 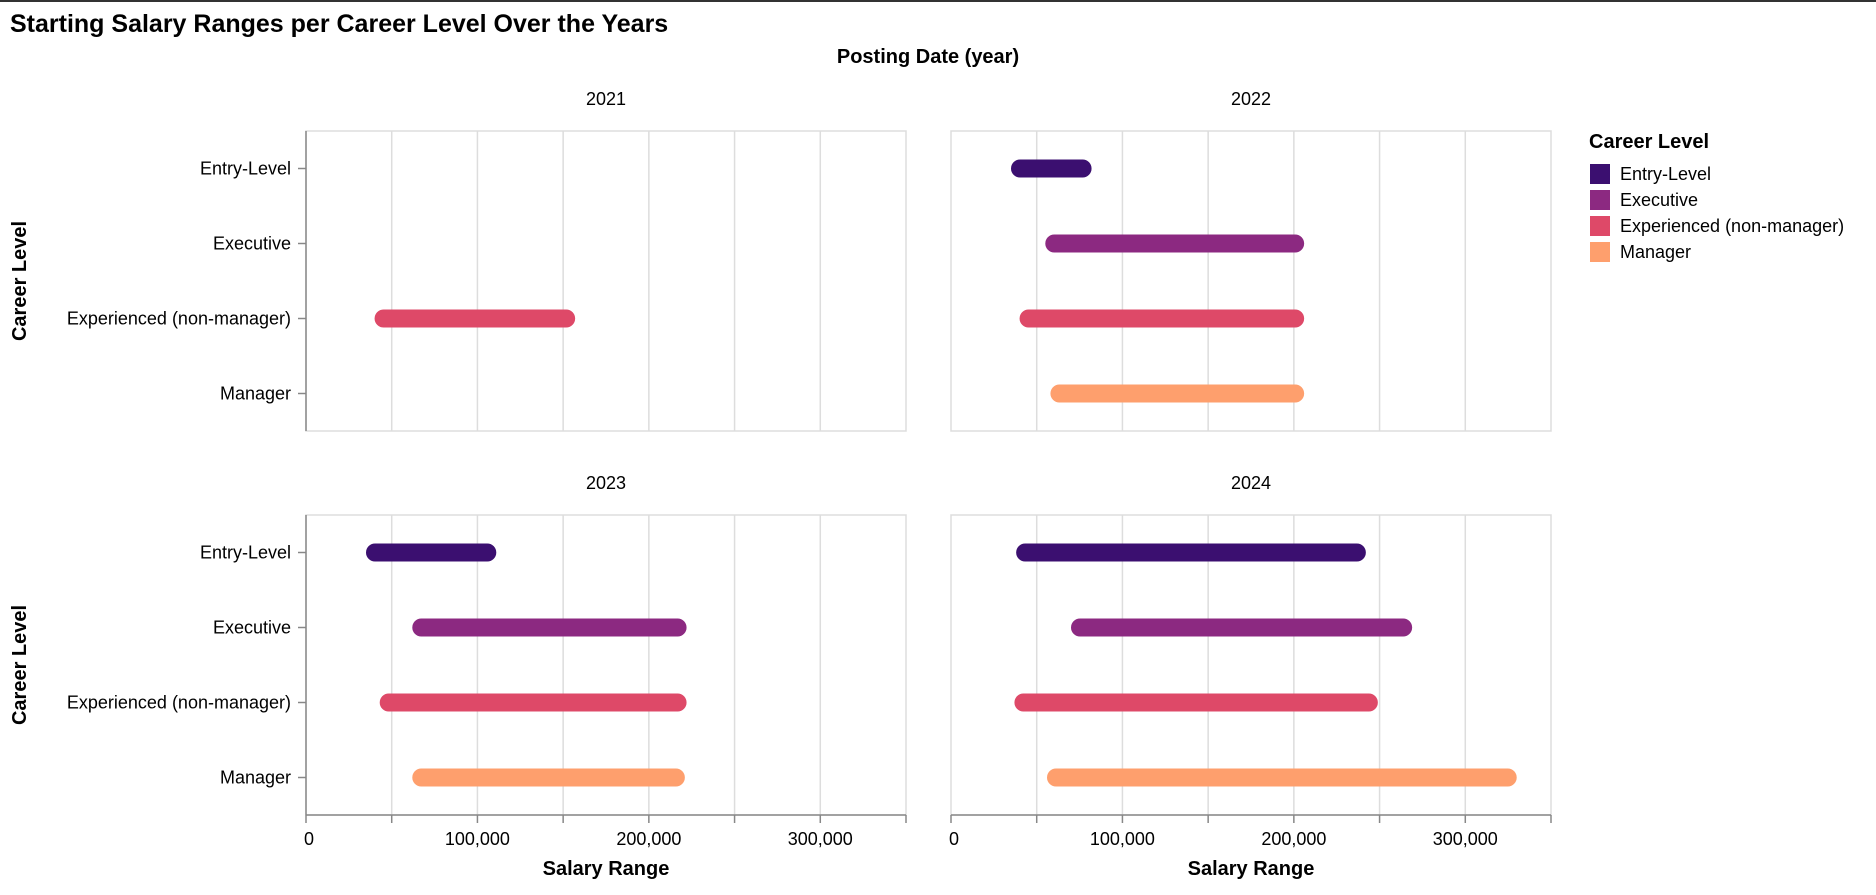 What do you see at coordinates (1732, 226) in the screenshot?
I see `legend-label: Experienced (non-manager)` at bounding box center [1732, 226].